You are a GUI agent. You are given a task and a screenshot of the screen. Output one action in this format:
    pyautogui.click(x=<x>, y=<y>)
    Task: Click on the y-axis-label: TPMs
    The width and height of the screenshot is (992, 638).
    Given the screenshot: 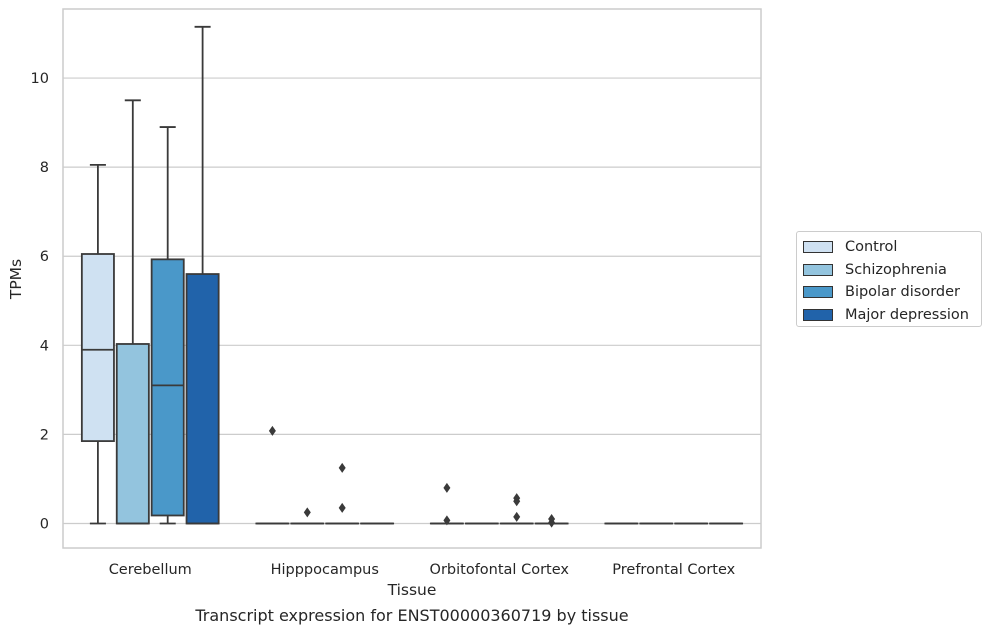 What is the action you would take?
    pyautogui.click(x=16, y=279)
    